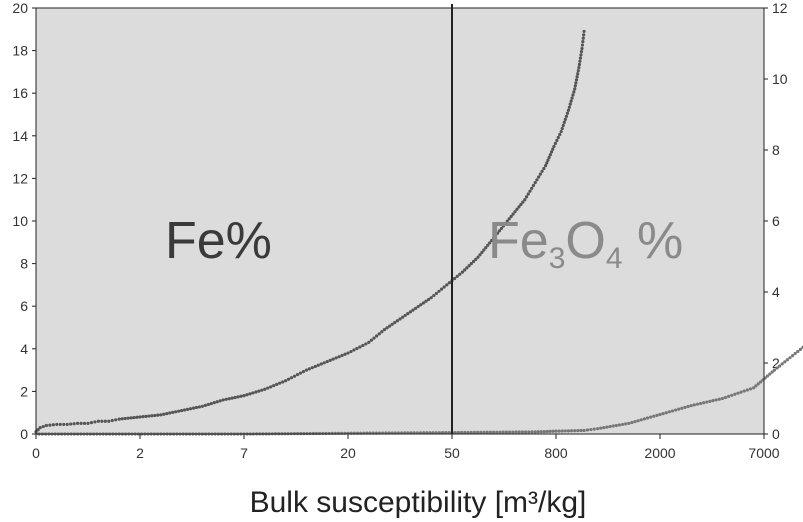 The image size is (803, 522). Describe the element at coordinates (24, 349) in the screenshot. I see `left-y-tick-label: 4` at that location.